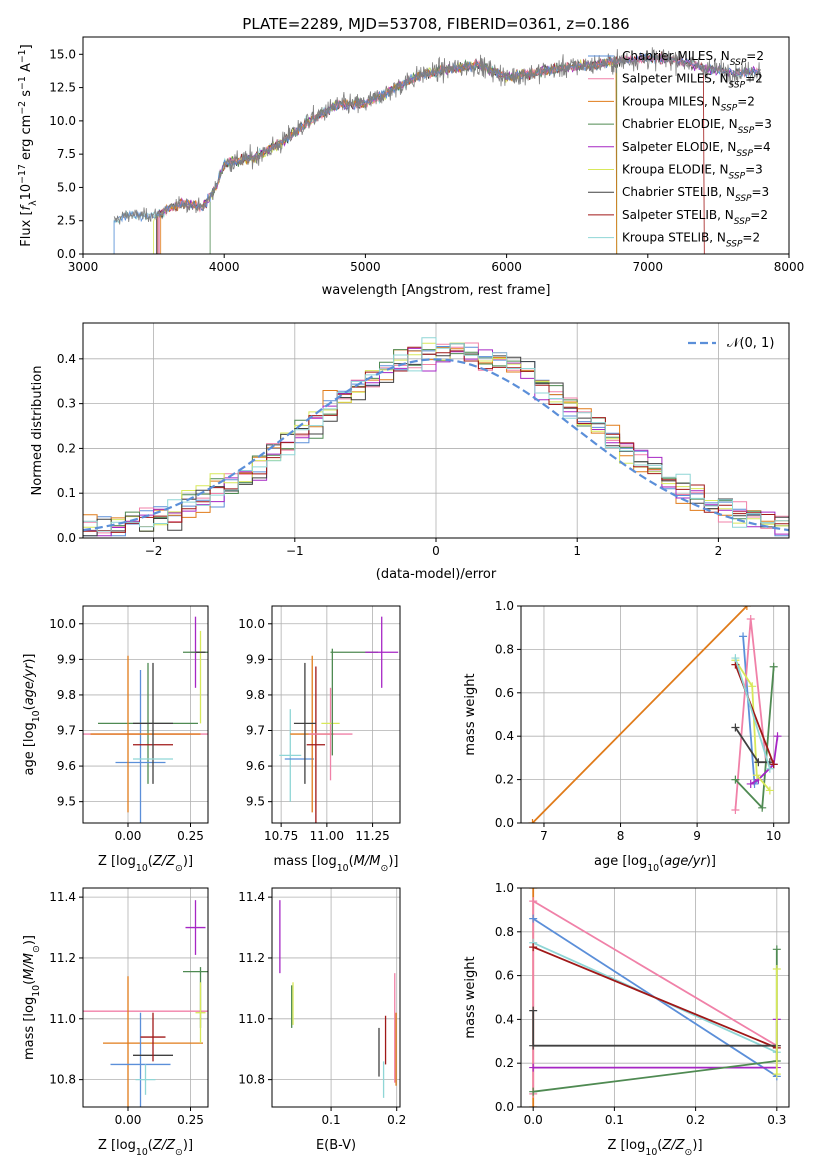 This screenshot has height=1170, width=819. What do you see at coordinates (696, 149) in the screenshot?
I see `legend-entry: Salpeter ELODIE, NSSP=4` at bounding box center [696, 149].